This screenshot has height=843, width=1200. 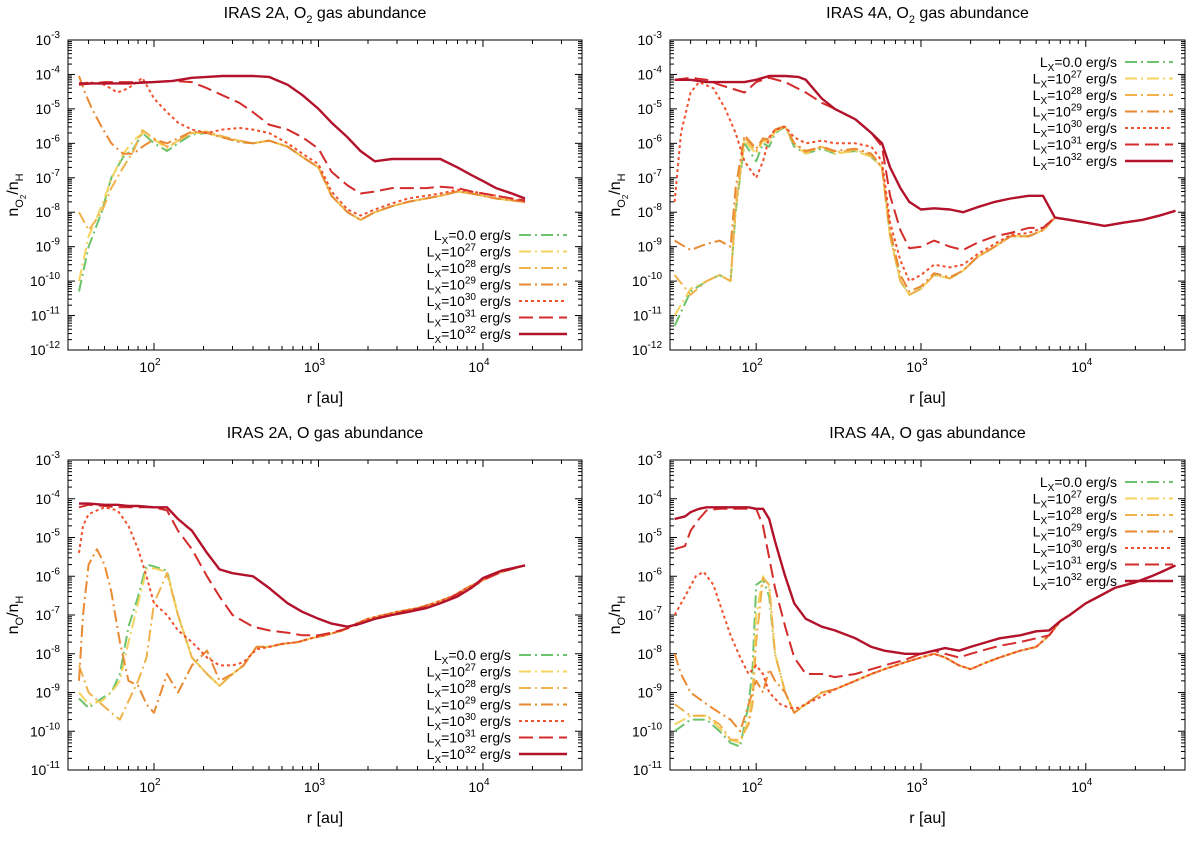 I want to click on chart-title: IRAS 2A, O2 gas abundance, so click(x=325, y=15).